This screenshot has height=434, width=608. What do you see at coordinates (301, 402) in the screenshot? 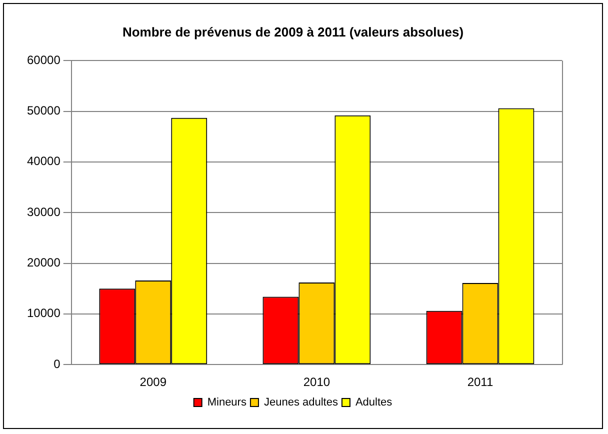
I see `legend-label: Jeunes adultes` at bounding box center [301, 402].